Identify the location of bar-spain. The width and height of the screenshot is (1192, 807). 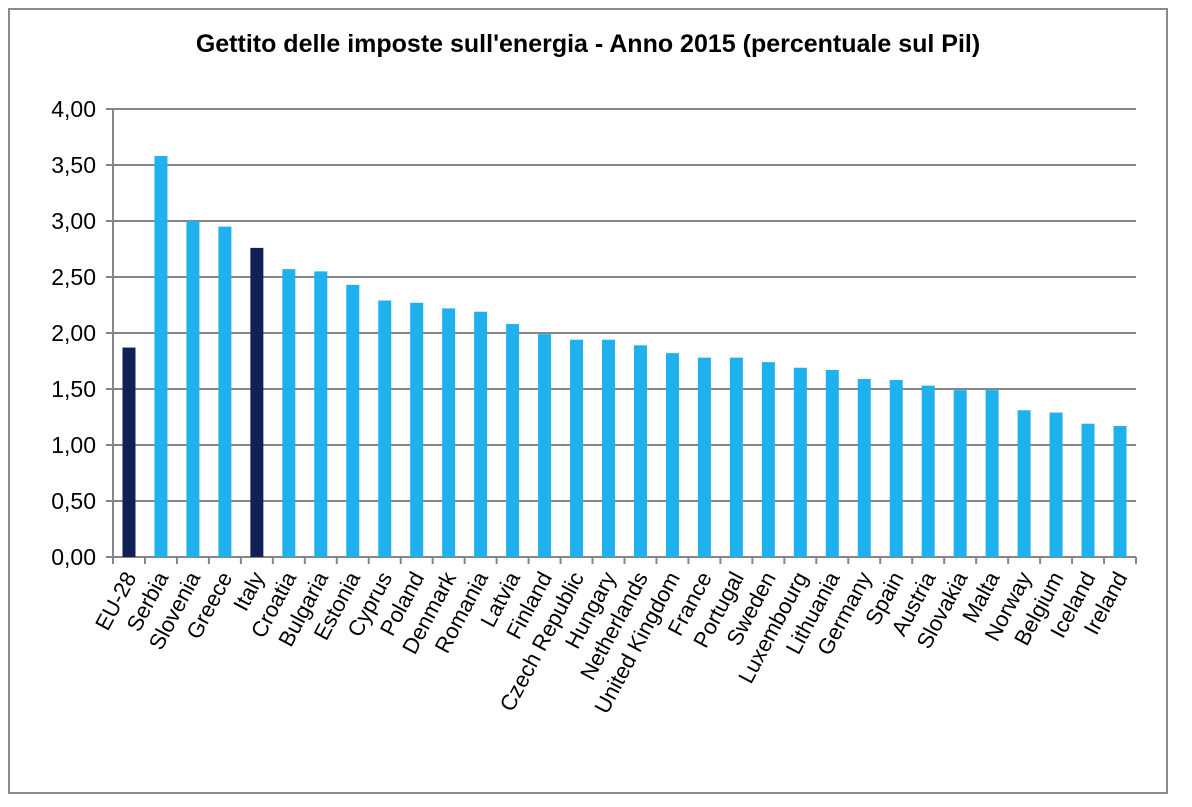
(896, 468).